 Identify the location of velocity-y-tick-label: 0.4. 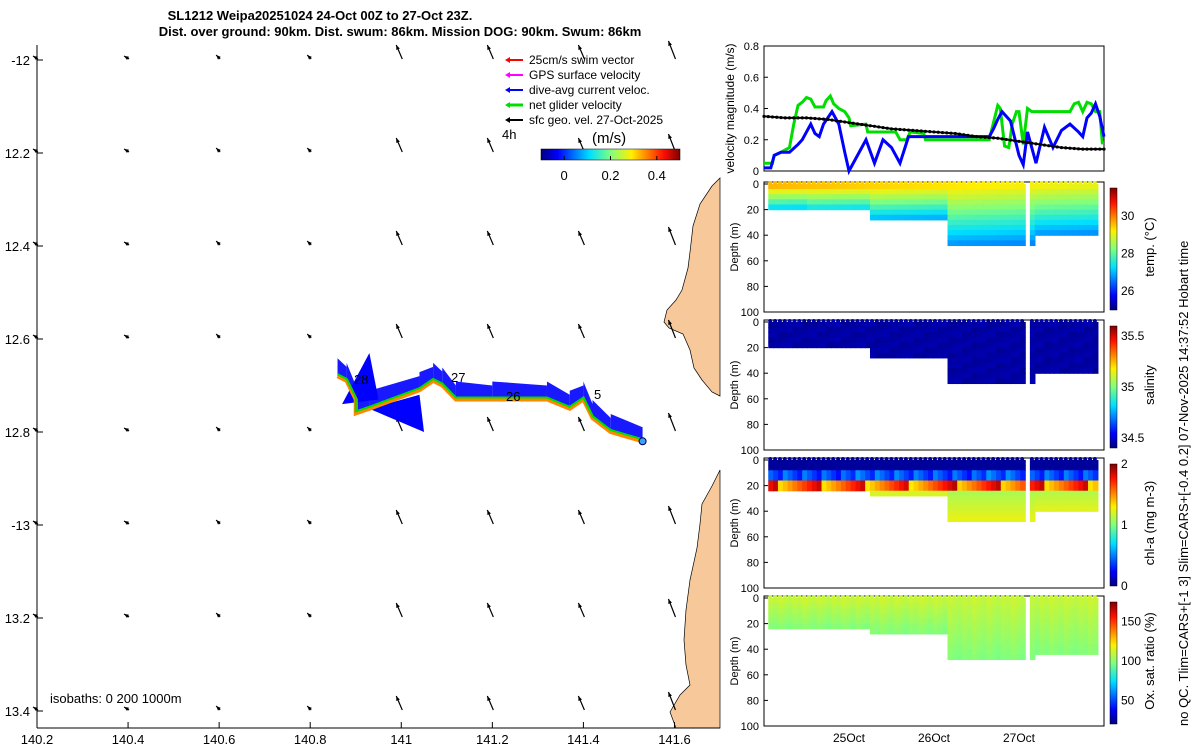
(751, 110).